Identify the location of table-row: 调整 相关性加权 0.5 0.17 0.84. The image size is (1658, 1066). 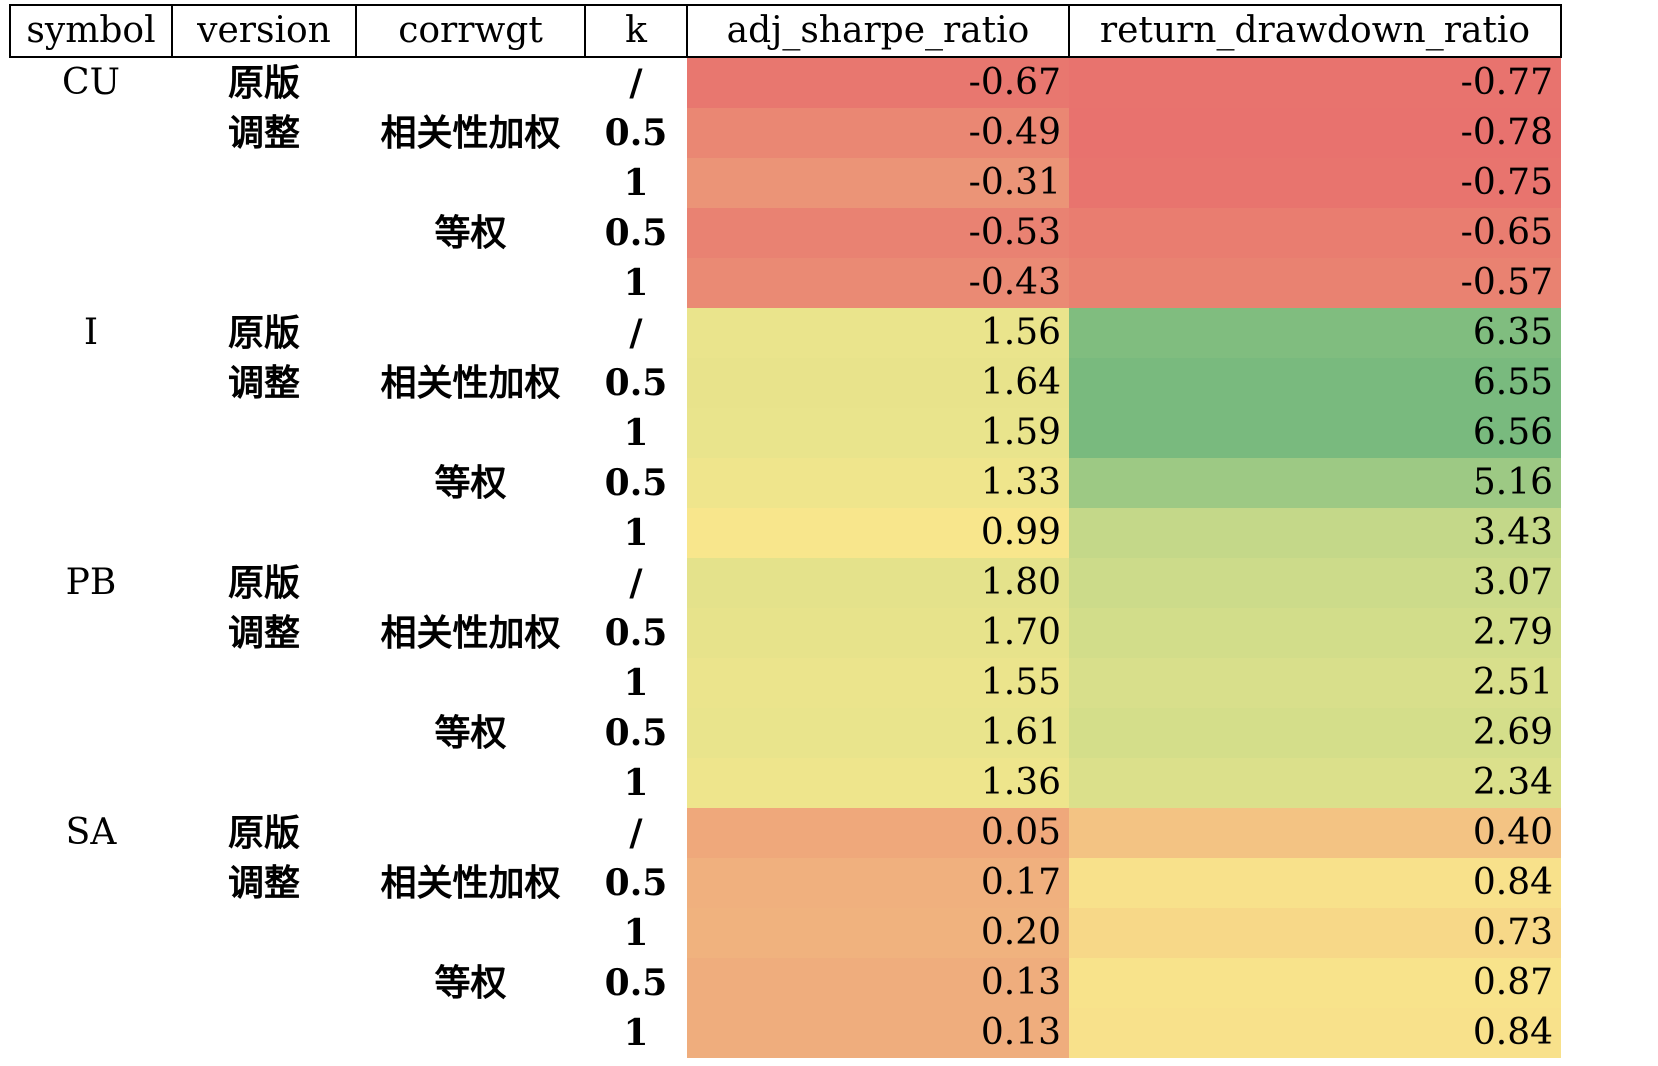
(785, 883).